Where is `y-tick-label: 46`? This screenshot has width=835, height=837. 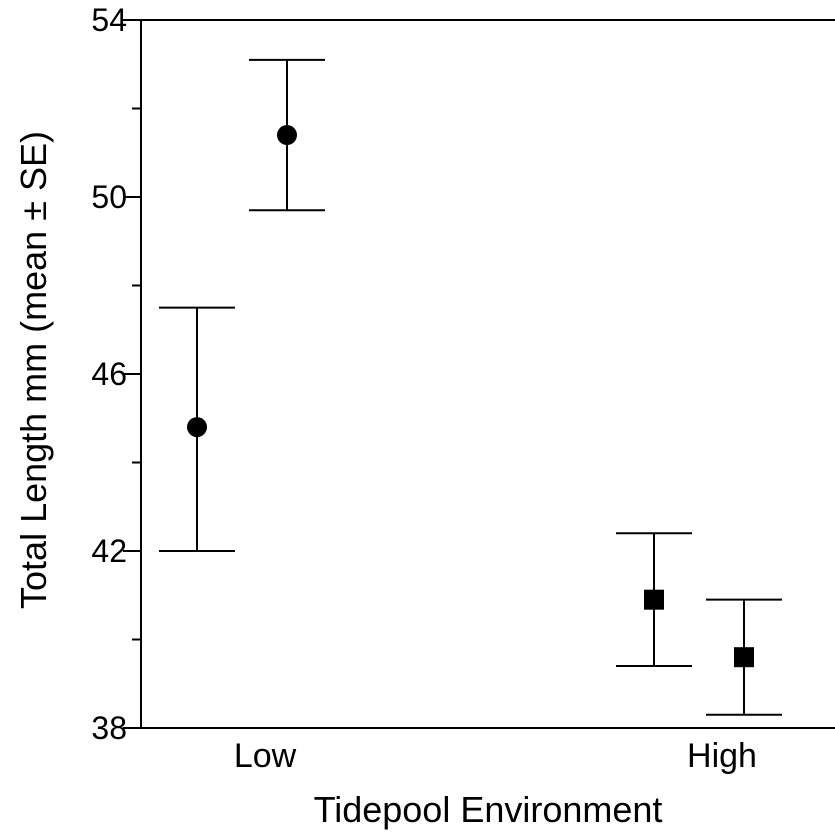
y-tick-label: 46 is located at coordinates (109, 374).